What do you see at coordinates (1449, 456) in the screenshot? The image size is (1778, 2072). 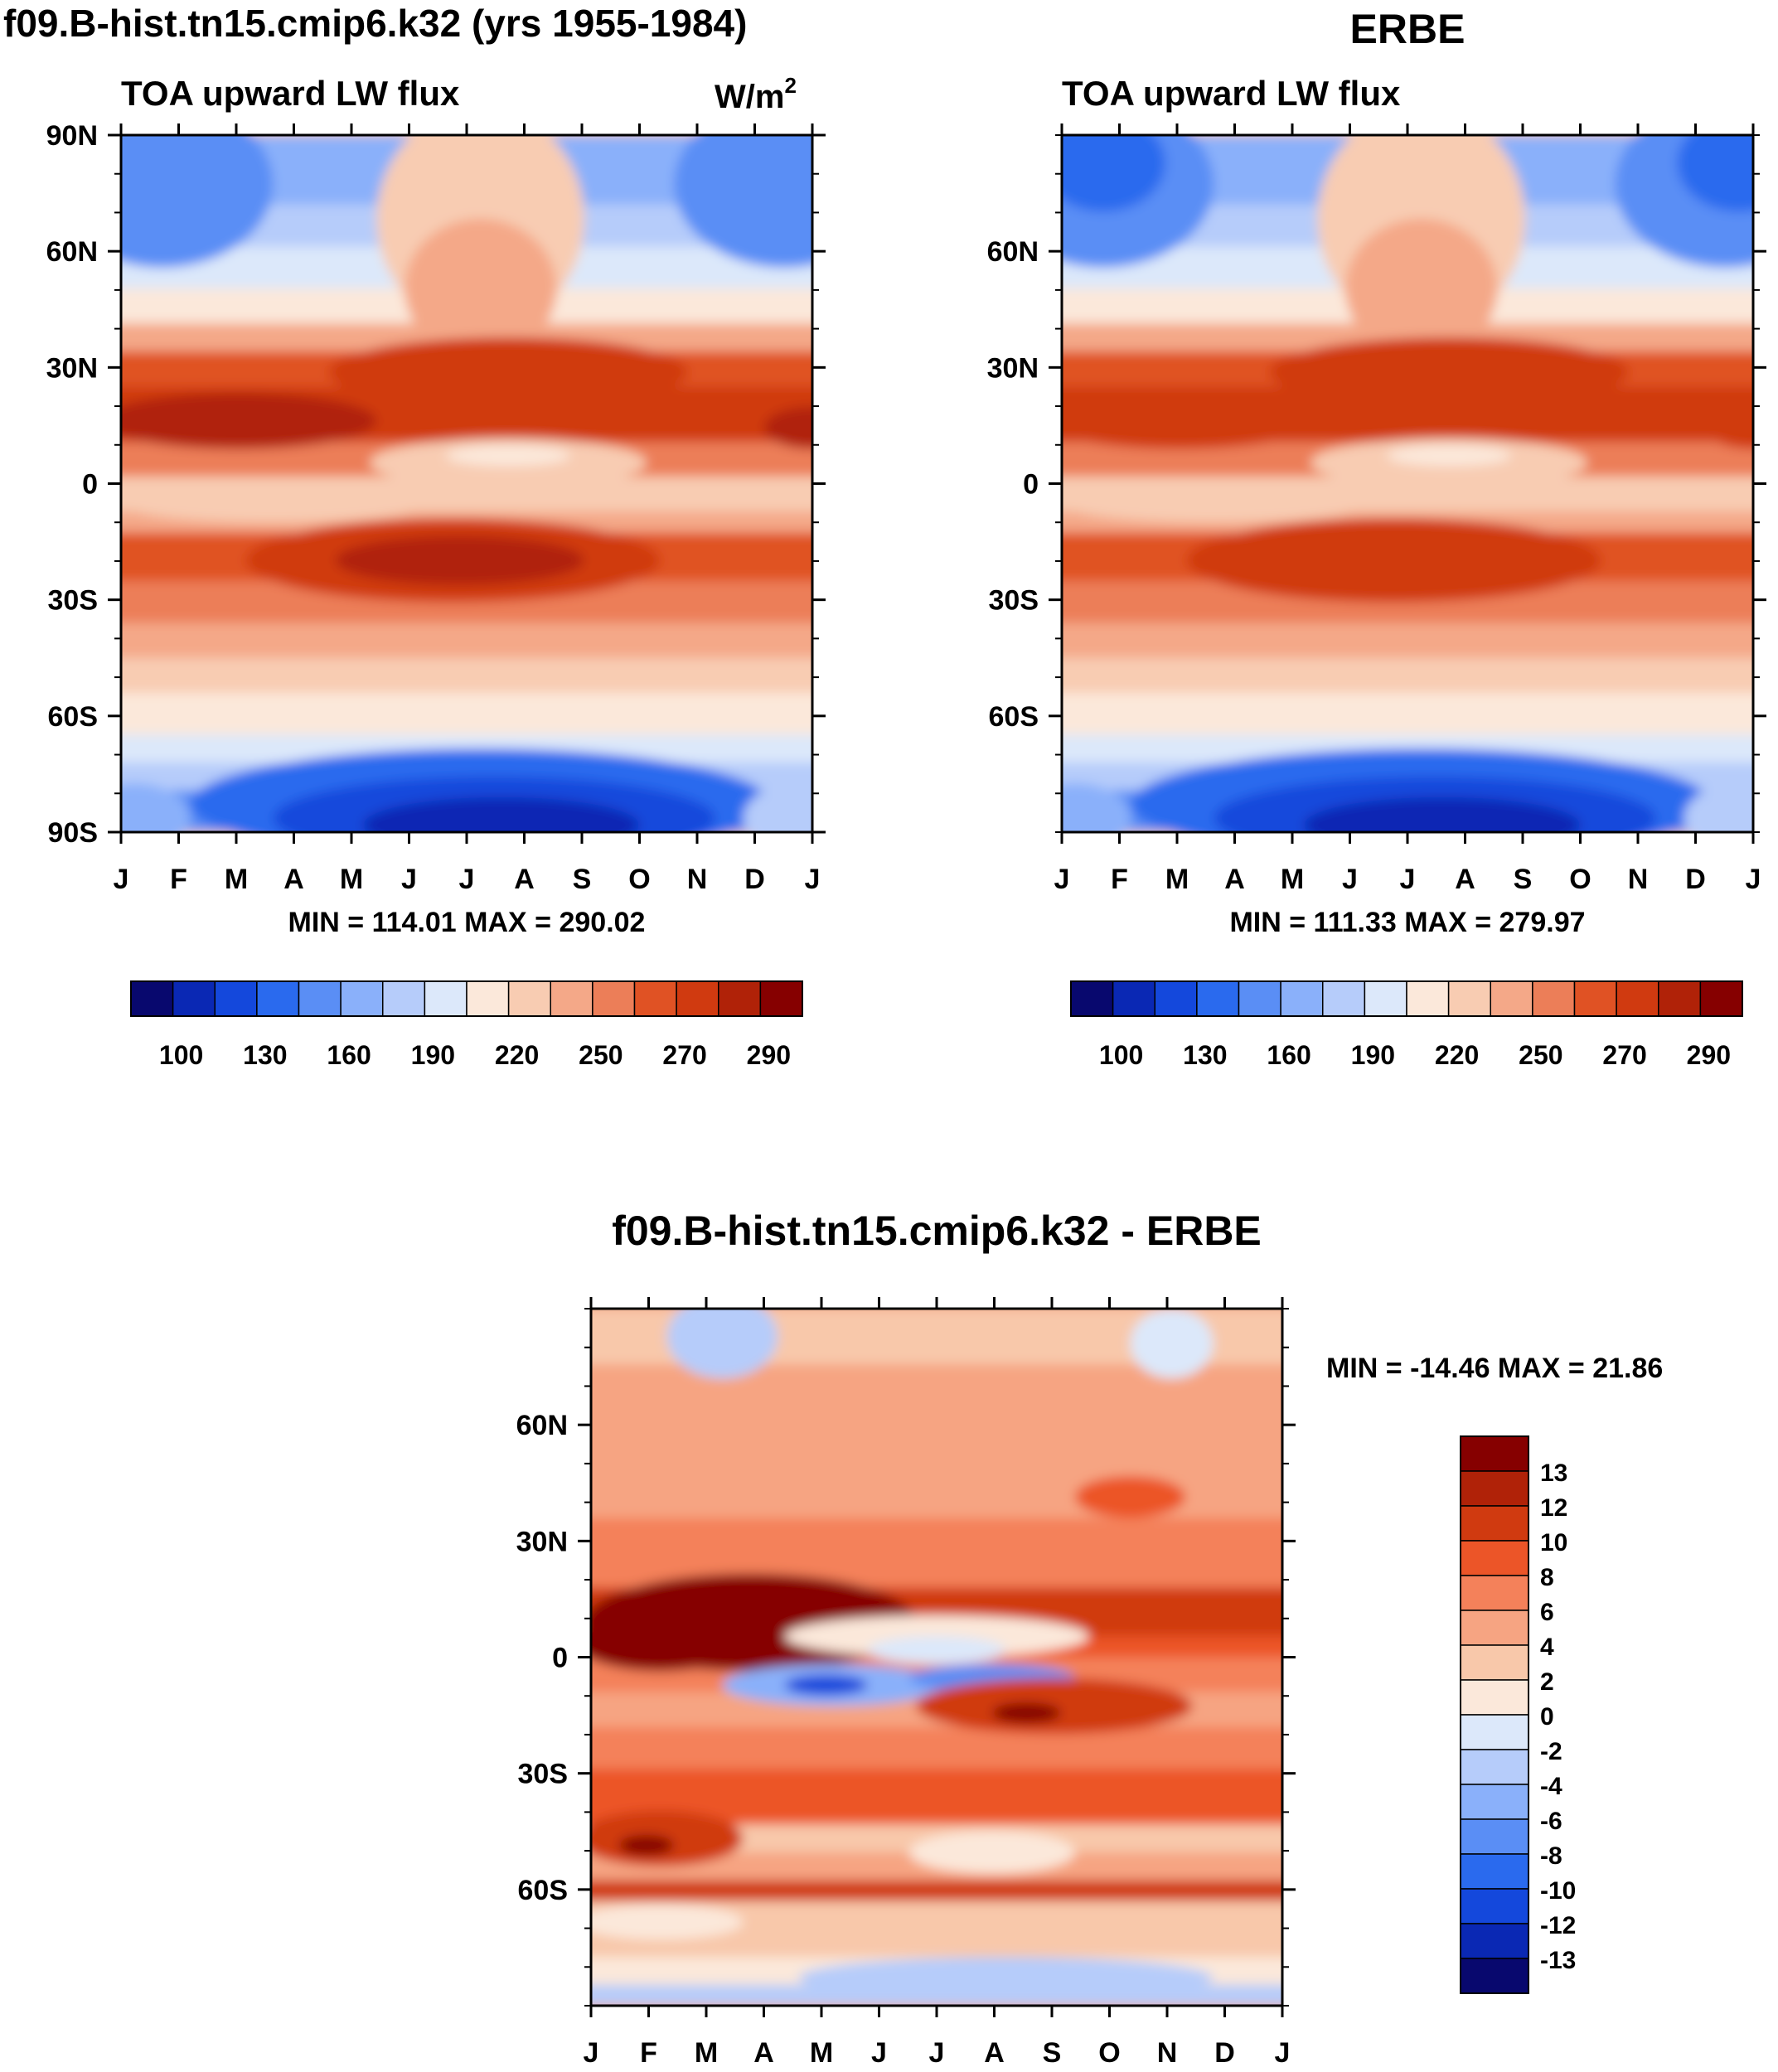 I see `itcz-core` at bounding box center [1449, 456].